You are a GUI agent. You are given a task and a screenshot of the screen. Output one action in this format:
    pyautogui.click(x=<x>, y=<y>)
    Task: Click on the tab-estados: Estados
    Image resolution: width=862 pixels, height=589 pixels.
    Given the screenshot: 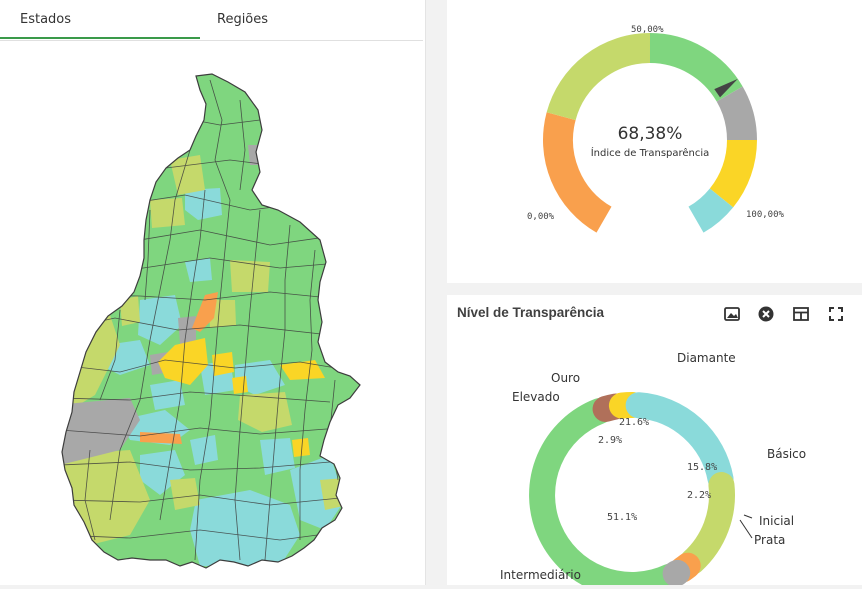 What is the action you would take?
    pyautogui.click(x=100, y=19)
    